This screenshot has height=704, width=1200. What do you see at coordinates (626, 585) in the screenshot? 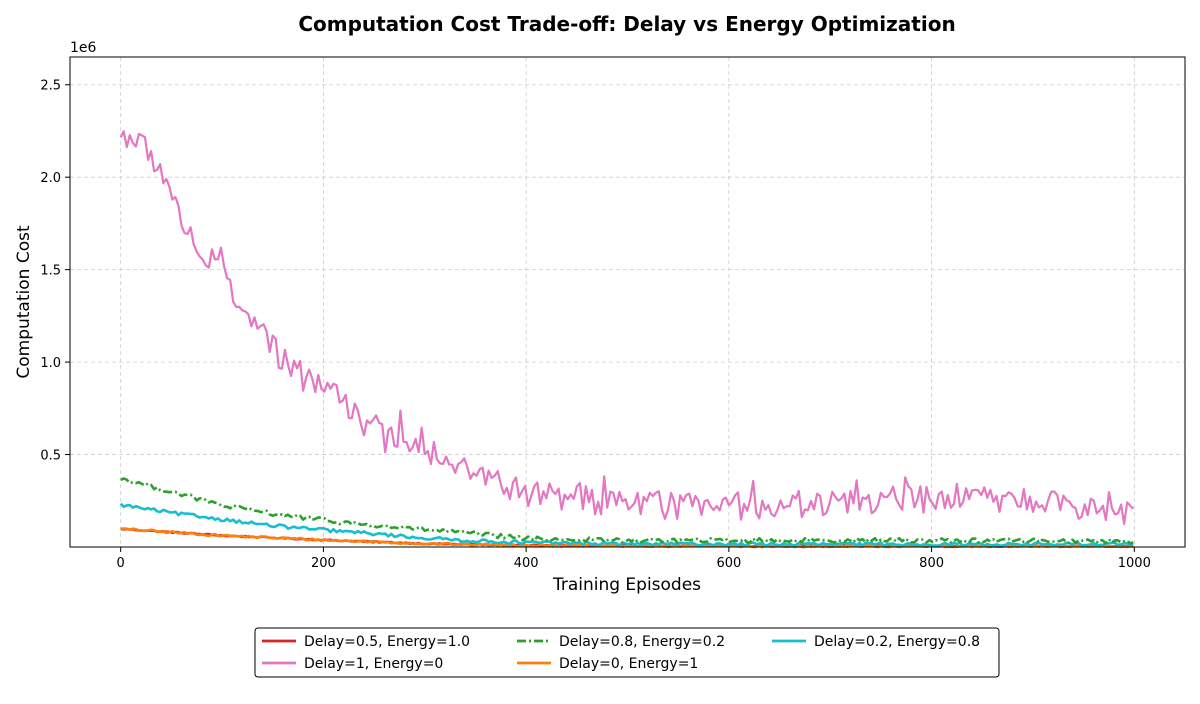
I see `x-axis-label: Training Episodes` at bounding box center [626, 585].